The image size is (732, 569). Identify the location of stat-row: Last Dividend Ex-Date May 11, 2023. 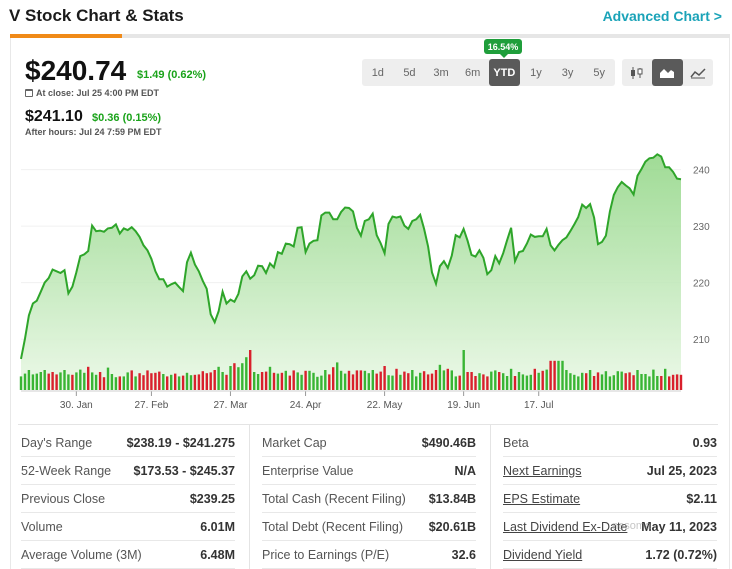
(610, 527).